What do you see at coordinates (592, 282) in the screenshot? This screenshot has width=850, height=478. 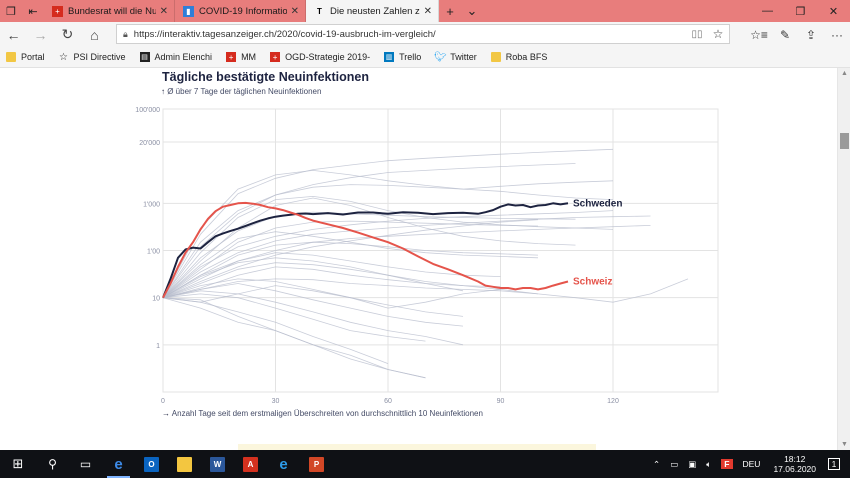 I see `series-label-schweiz: Schweiz` at bounding box center [592, 282].